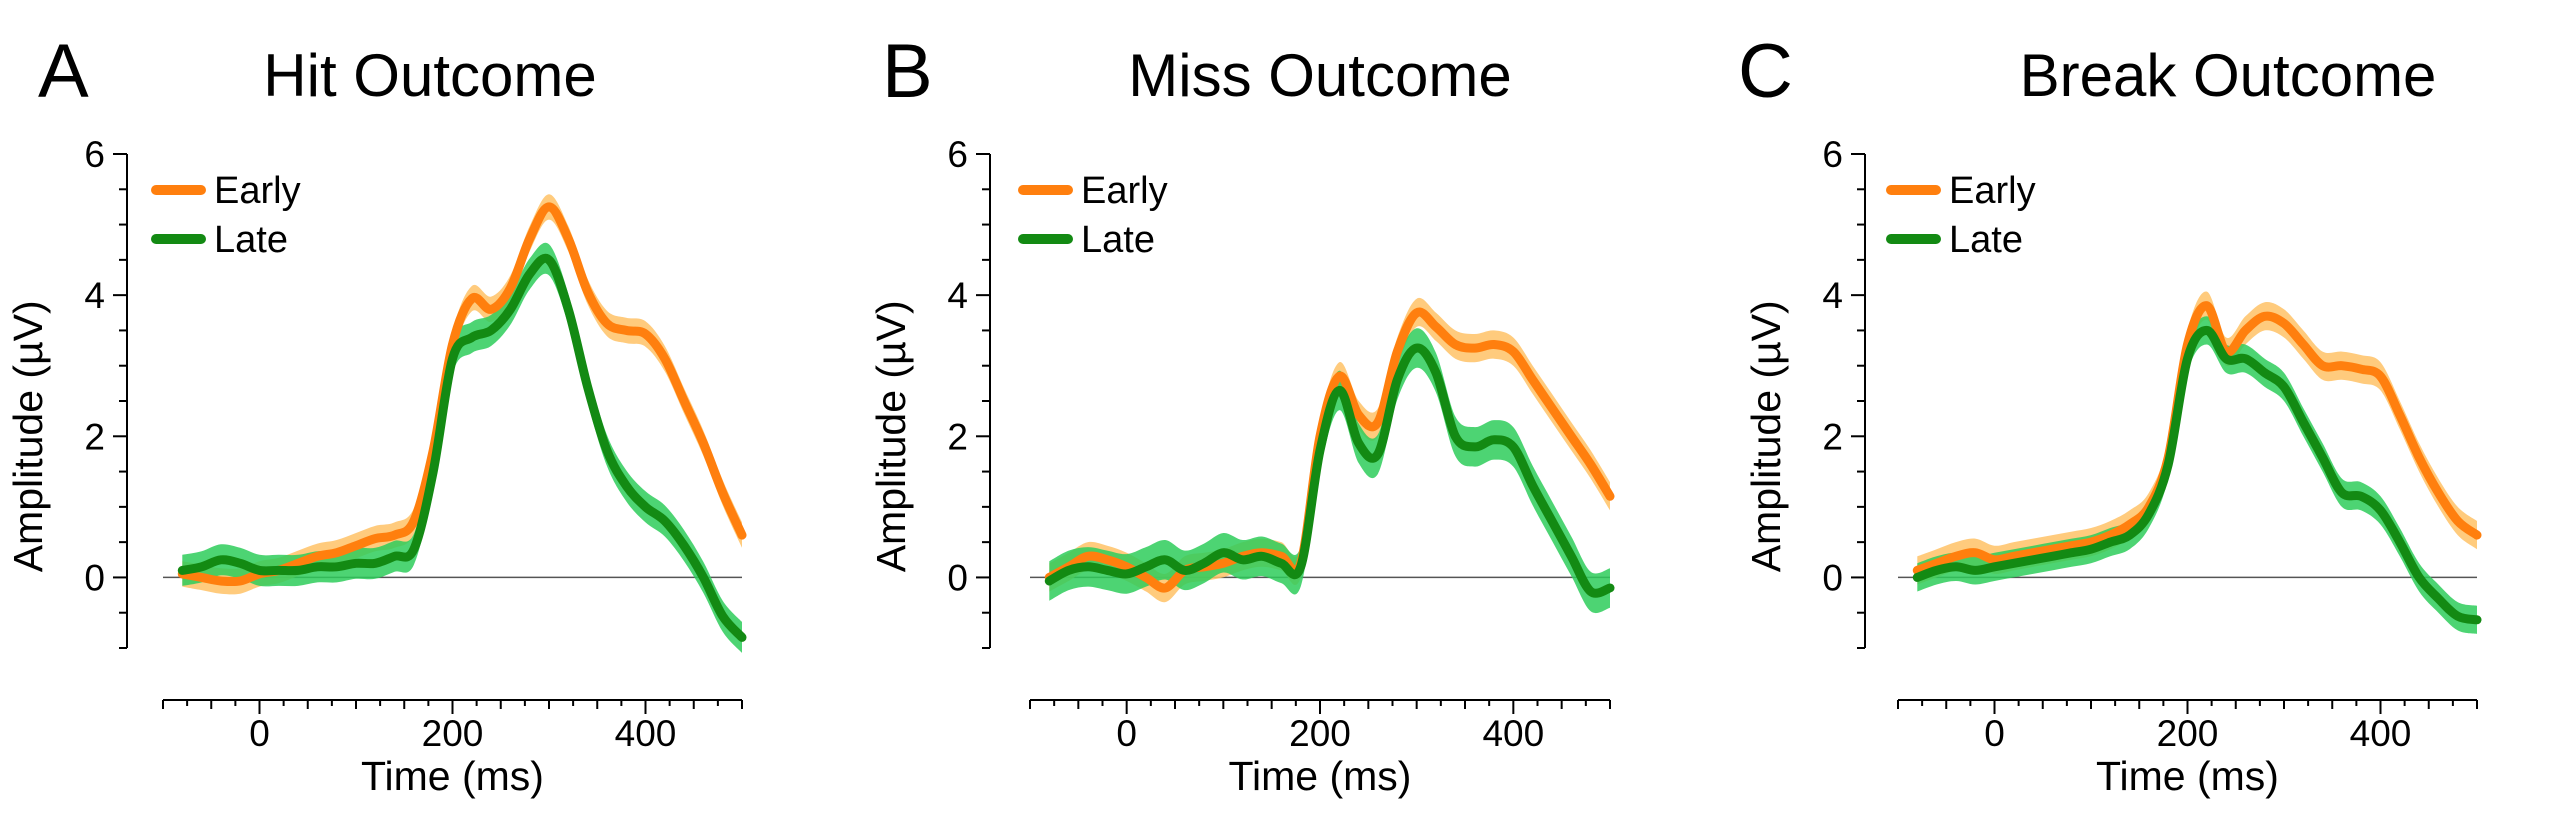  What do you see at coordinates (63, 71) in the screenshot?
I see `panel-letter: A` at bounding box center [63, 71].